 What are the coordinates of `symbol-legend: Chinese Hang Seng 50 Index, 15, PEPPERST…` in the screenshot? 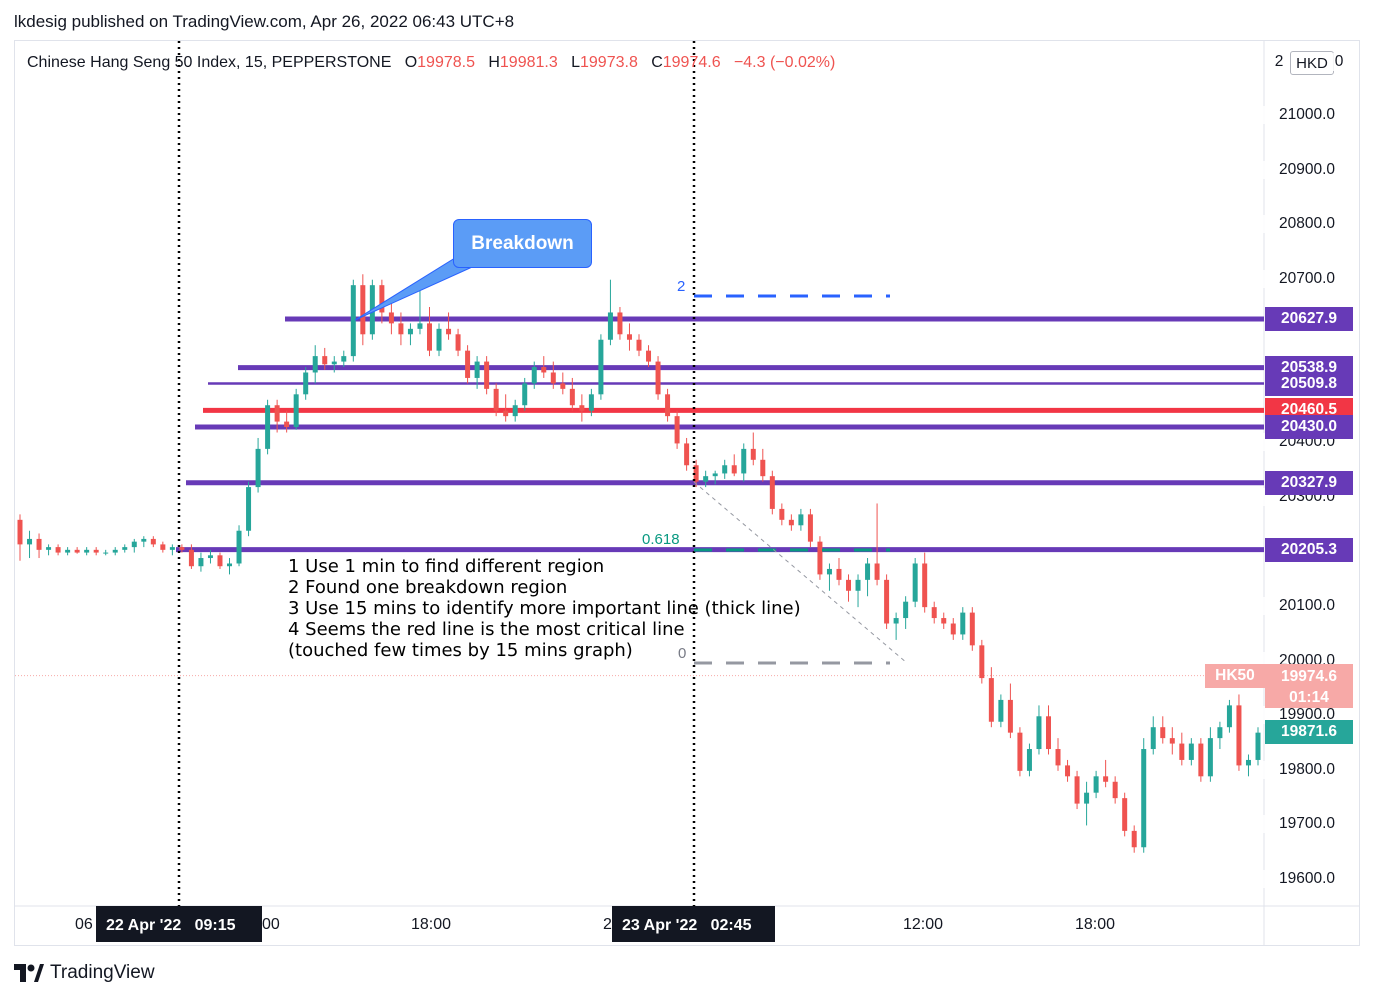 It's located at (431, 63).